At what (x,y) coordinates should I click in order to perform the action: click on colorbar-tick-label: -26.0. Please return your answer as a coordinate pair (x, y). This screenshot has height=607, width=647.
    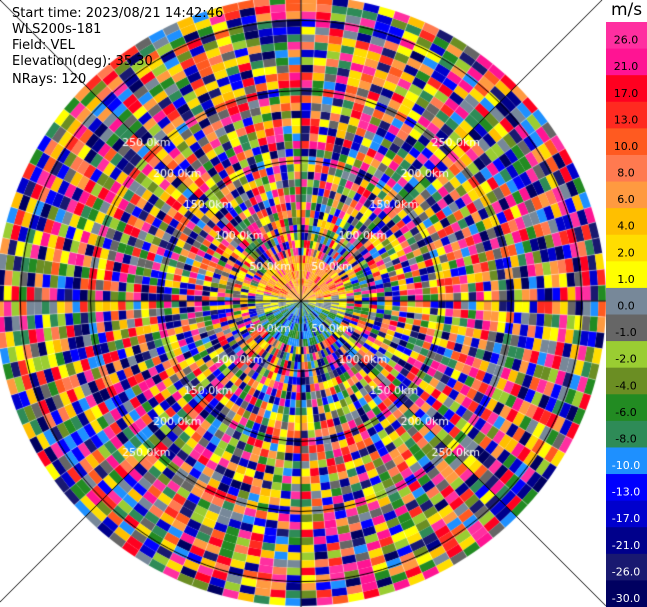
    Looking at the image, I should click on (626, 571).